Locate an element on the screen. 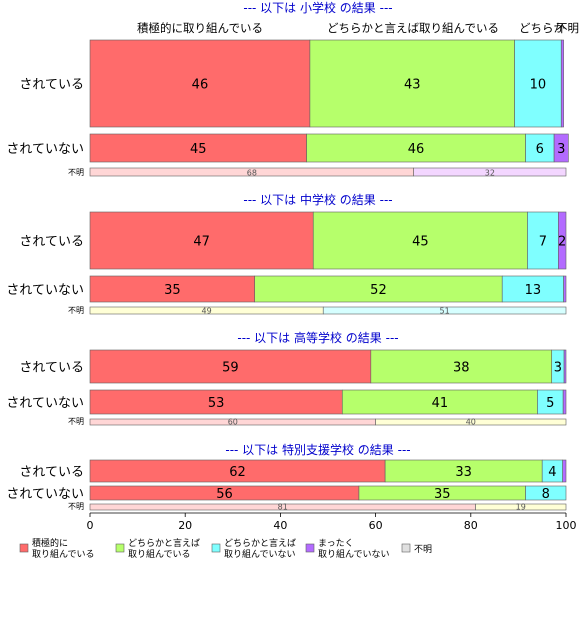  data-label: 56 is located at coordinates (224, 494).